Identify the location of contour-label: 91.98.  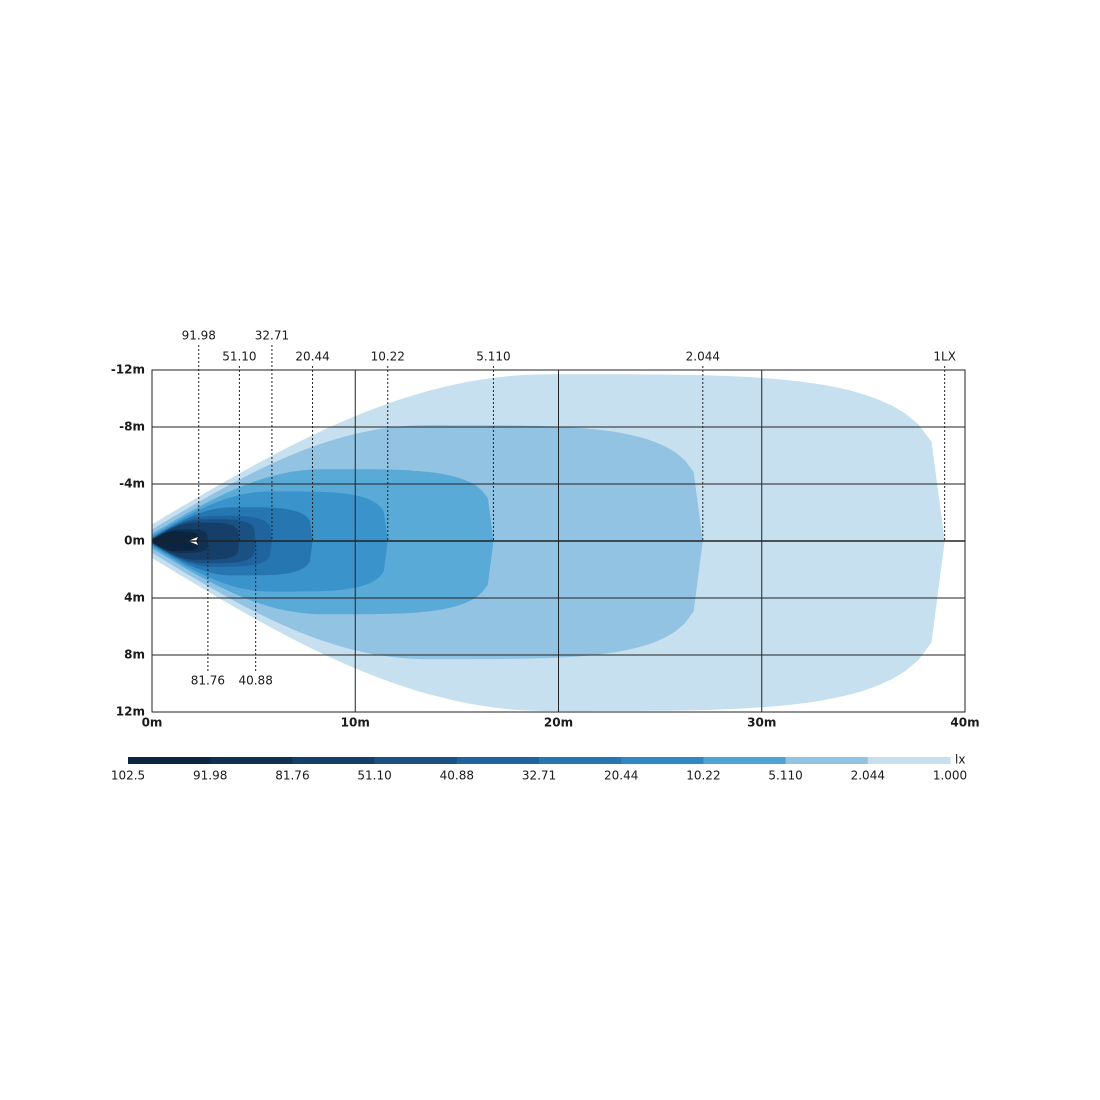
(199, 336).